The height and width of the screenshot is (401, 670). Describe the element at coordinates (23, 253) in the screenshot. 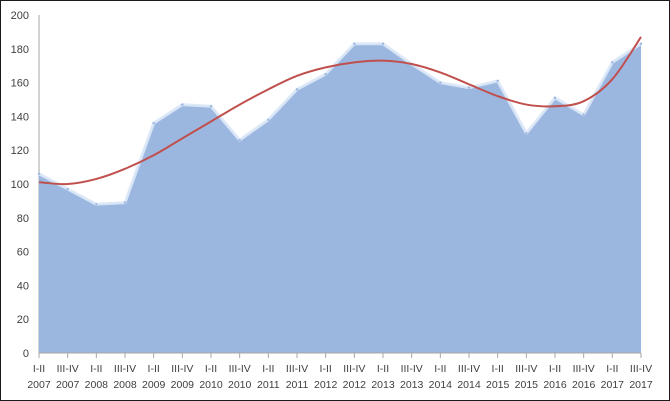

I see `y-tick-label: 60` at that location.